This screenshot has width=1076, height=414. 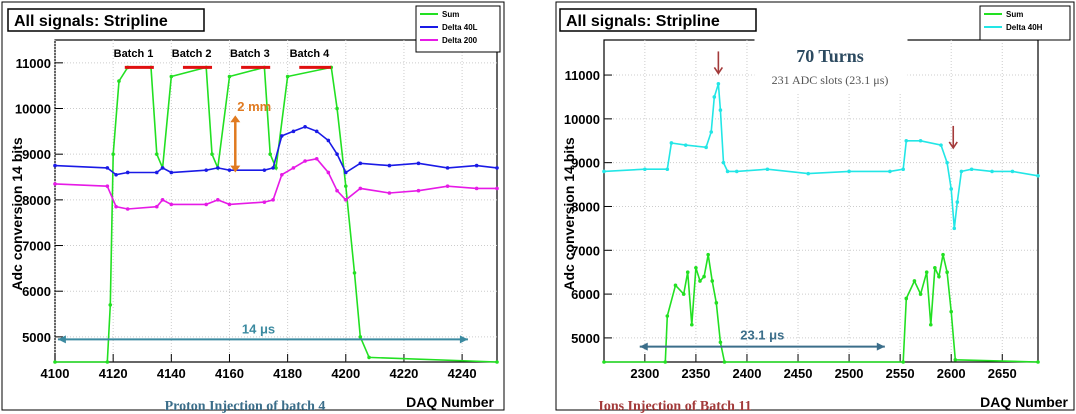 What do you see at coordinates (900, 373) in the screenshot?
I see `right-x-tick-label: 2550` at bounding box center [900, 373].